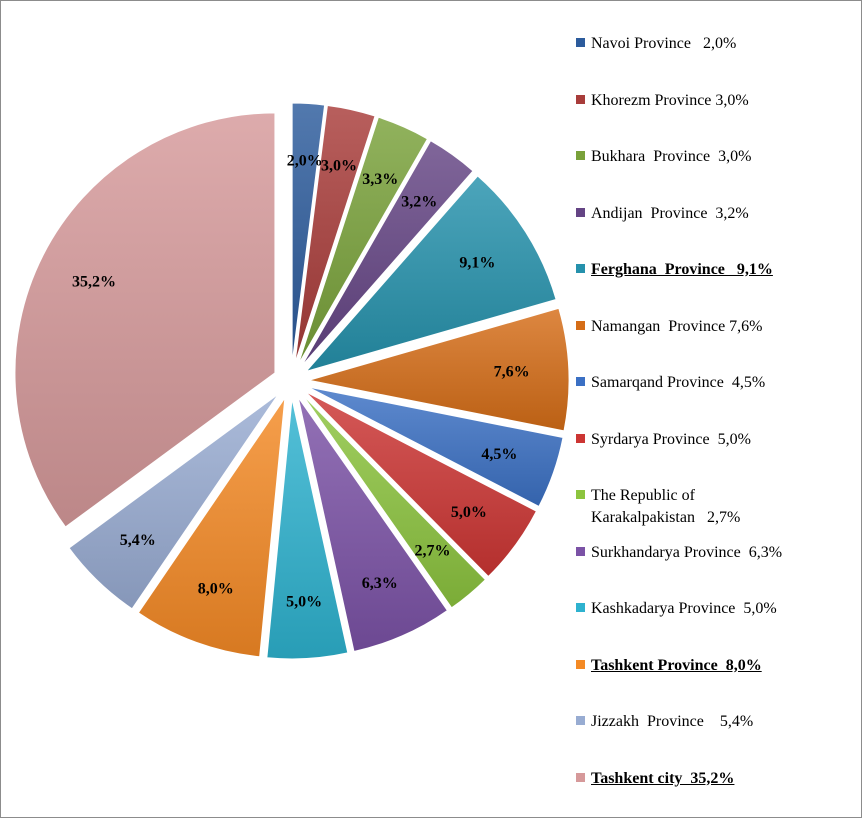  Describe the element at coordinates (666, 506) in the screenshot. I see `legend-label: The Republic of Karakalpakistan 2,7%` at that location.